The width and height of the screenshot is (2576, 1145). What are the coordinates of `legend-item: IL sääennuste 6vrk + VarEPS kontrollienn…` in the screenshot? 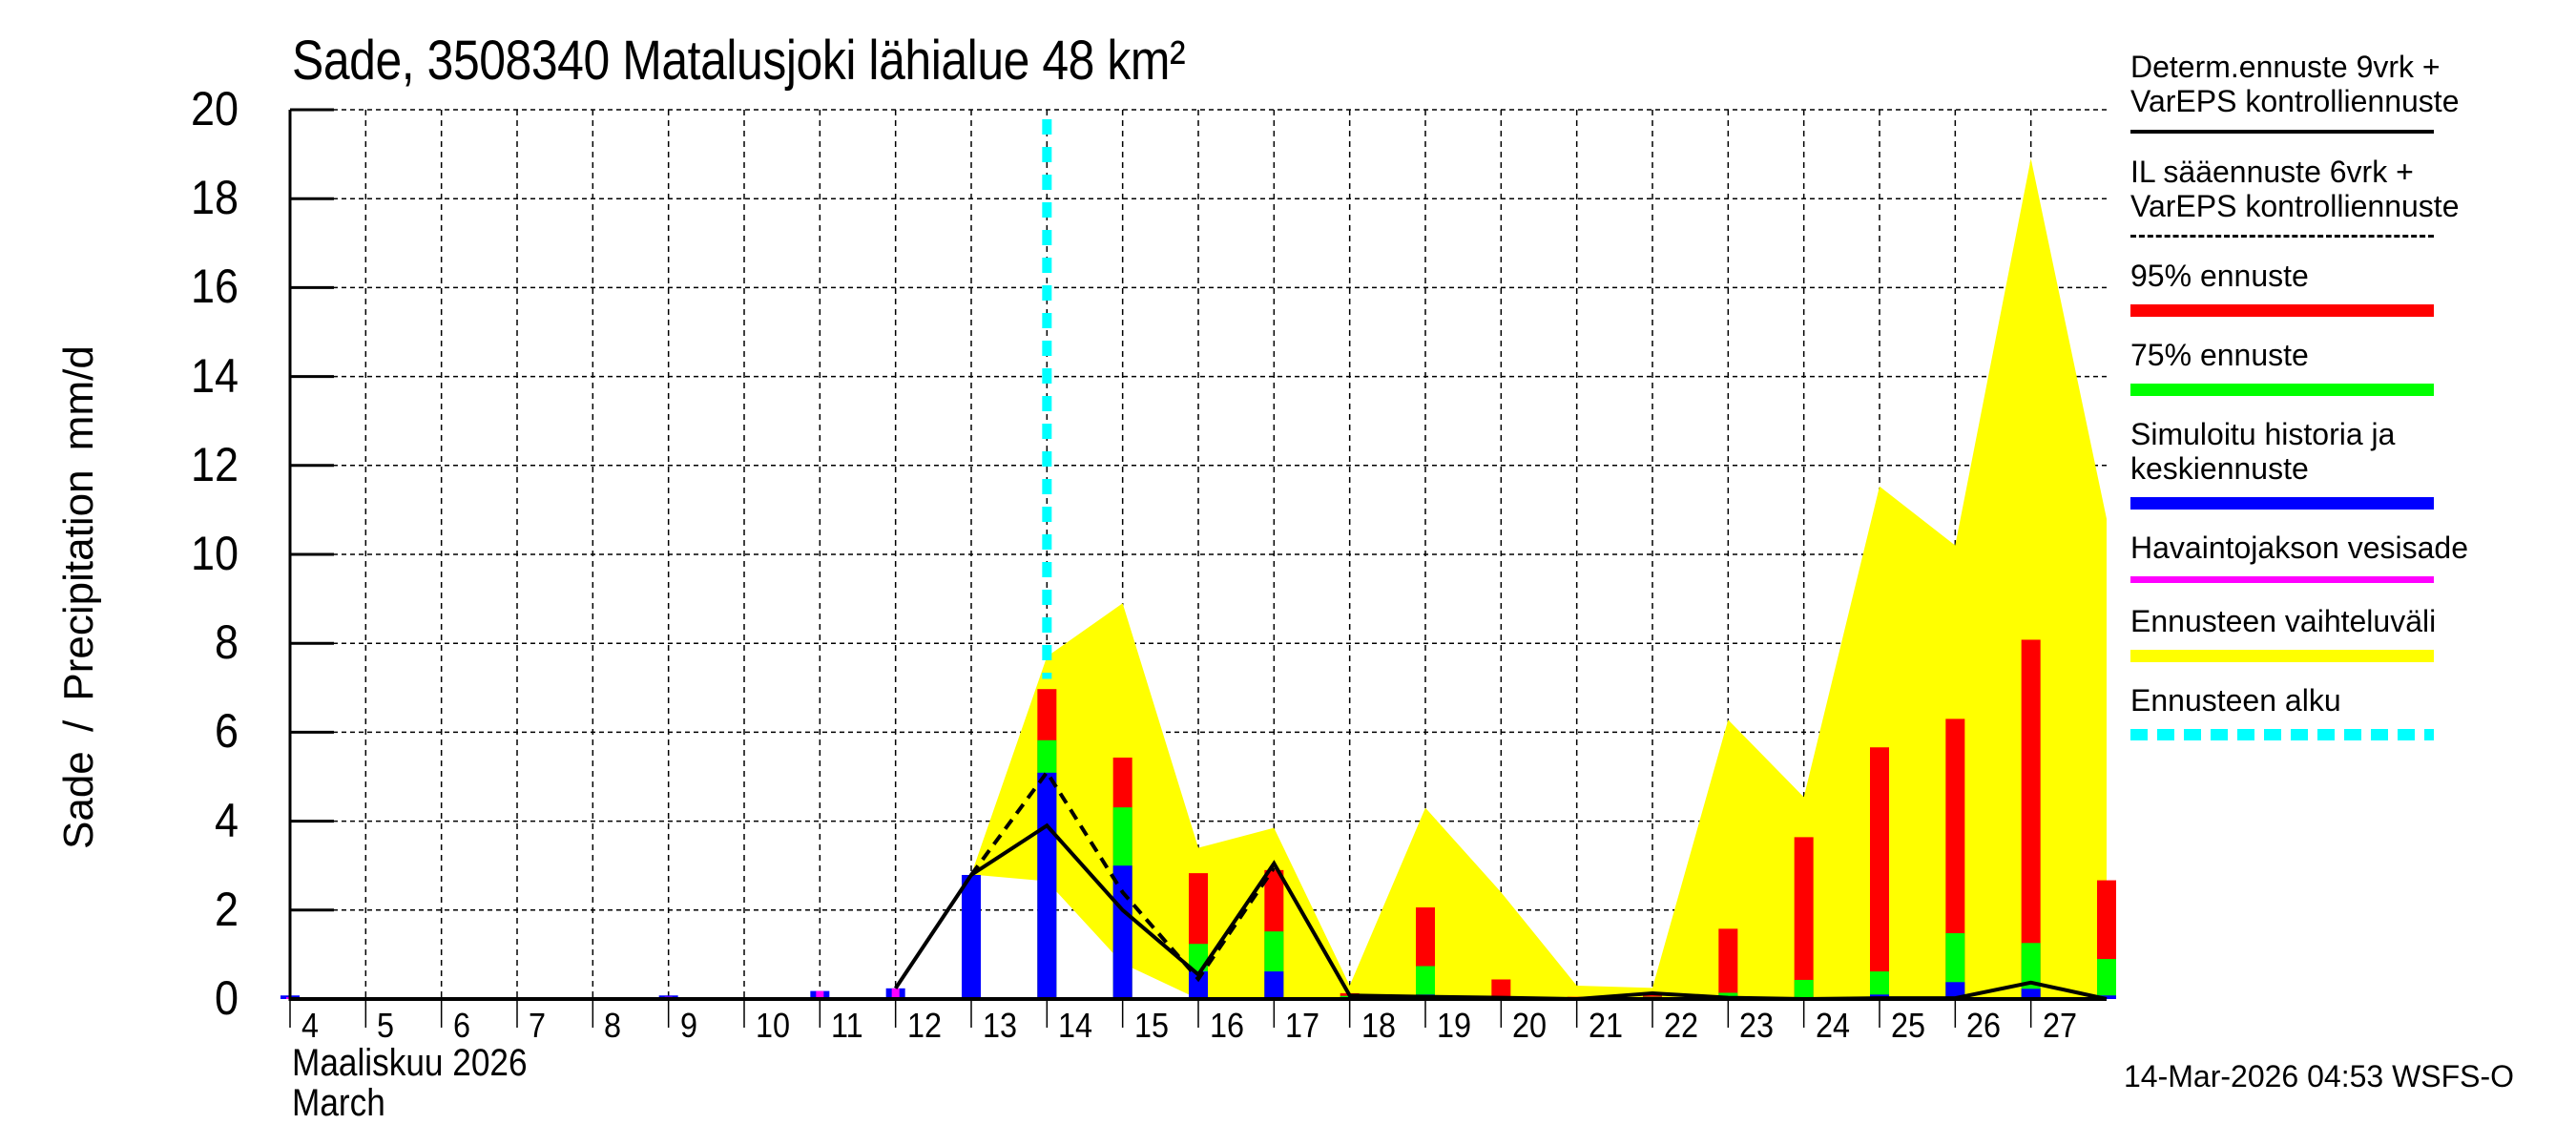 It's located at (2349, 197).